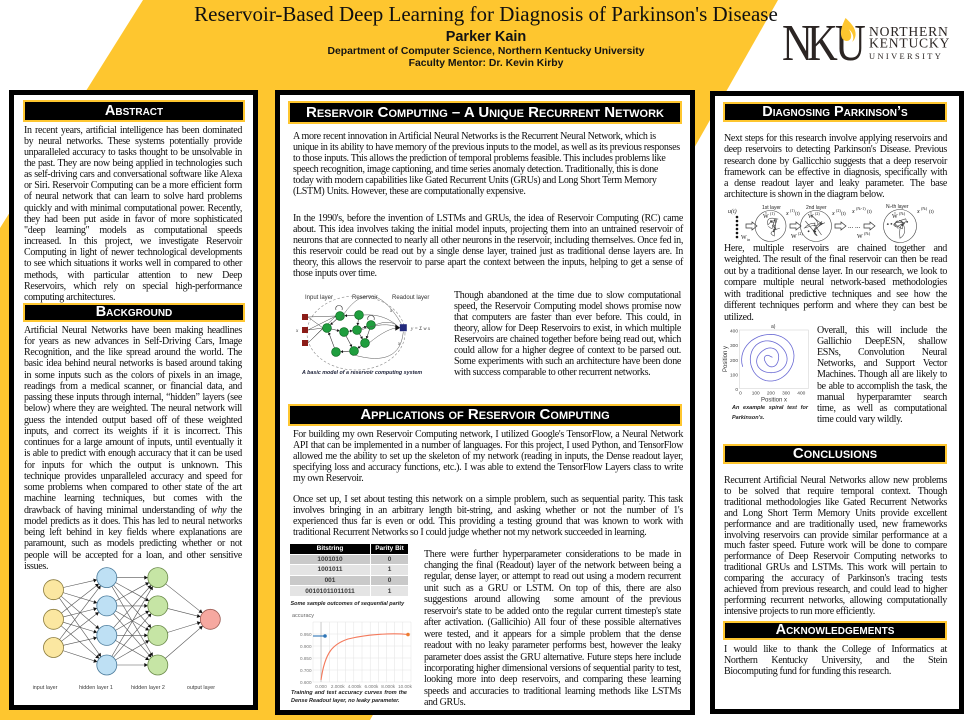 The height and width of the screenshot is (720, 966). I want to click on svg-text: 0.700, so click(306, 670).